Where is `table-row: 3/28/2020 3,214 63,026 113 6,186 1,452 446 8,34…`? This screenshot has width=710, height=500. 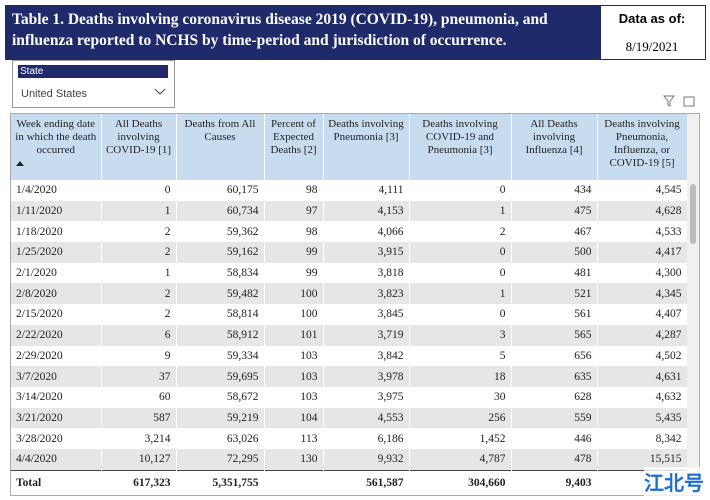 table-row: 3/28/2020 3,214 63,026 113 6,186 1,452 446 8,34… is located at coordinates (349, 438).